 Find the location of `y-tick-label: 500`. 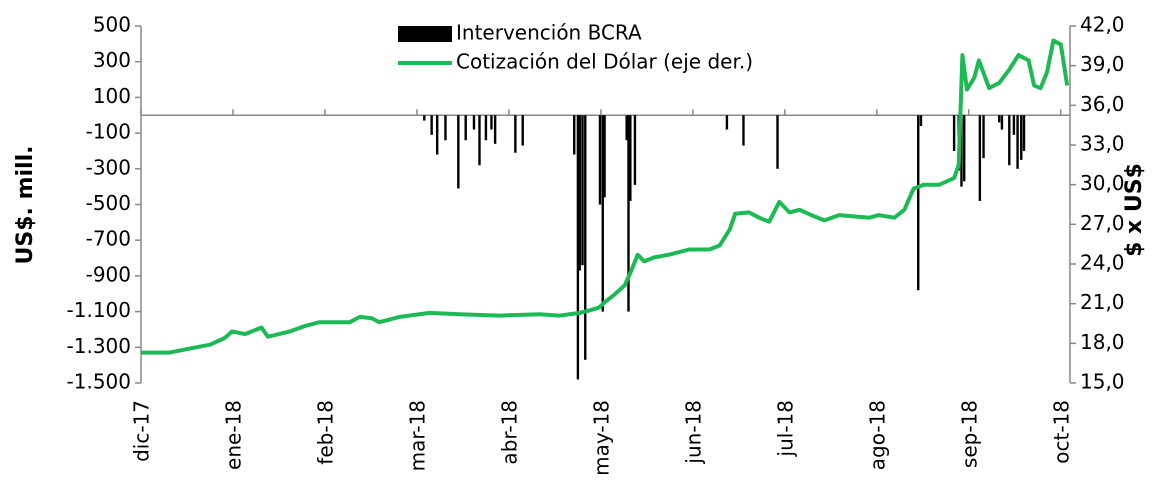

y-tick-label: 500 is located at coordinates (112, 25).